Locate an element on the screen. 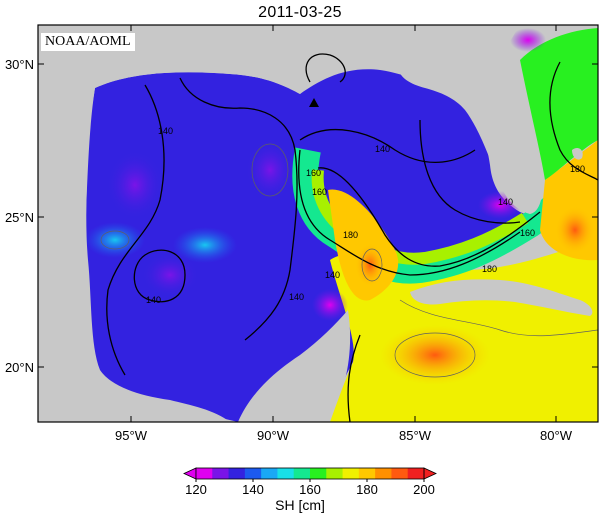  yucatan-land is located at coordinates (294, 366).